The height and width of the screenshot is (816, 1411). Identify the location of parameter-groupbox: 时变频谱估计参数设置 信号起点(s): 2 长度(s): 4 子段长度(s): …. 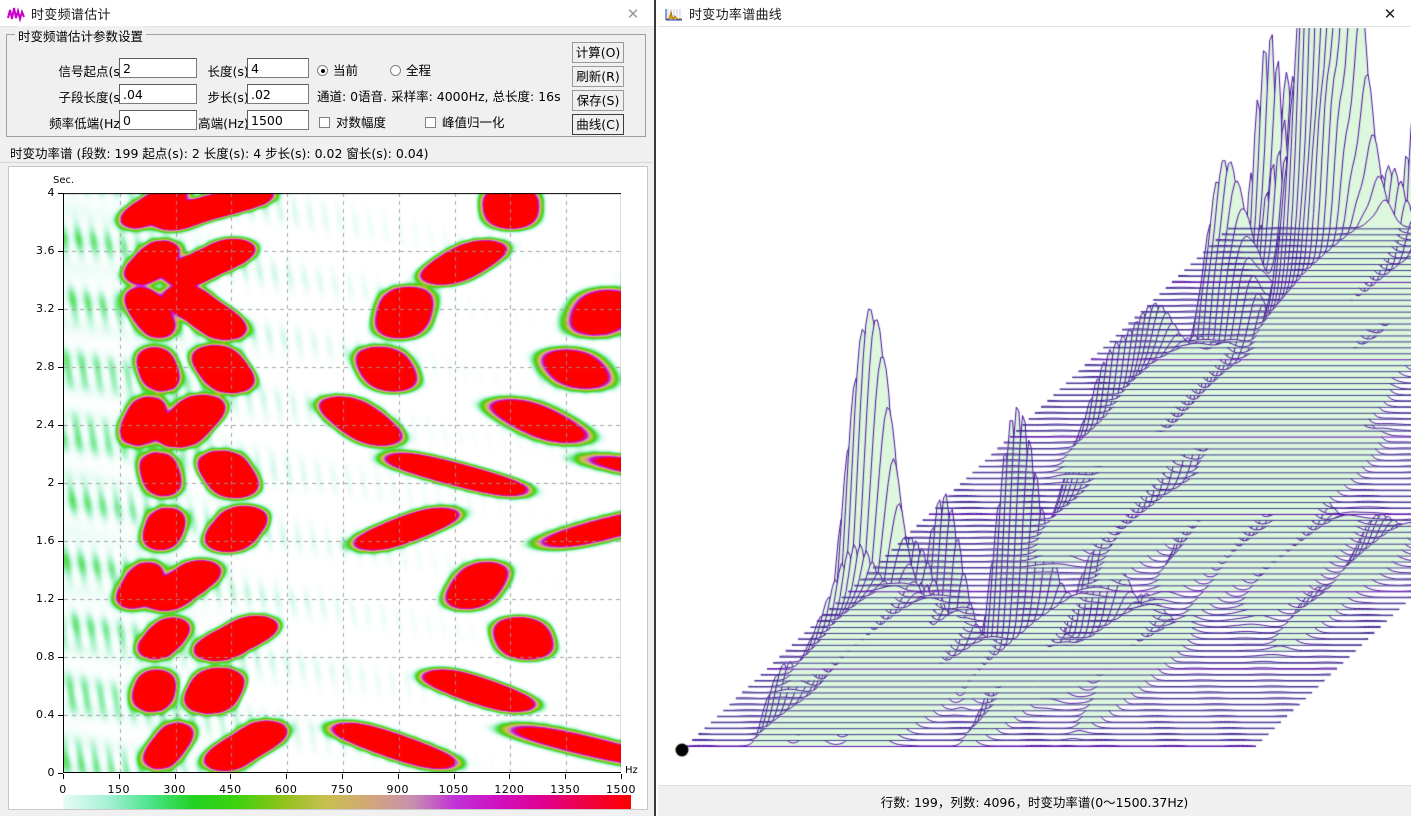
(326, 81).